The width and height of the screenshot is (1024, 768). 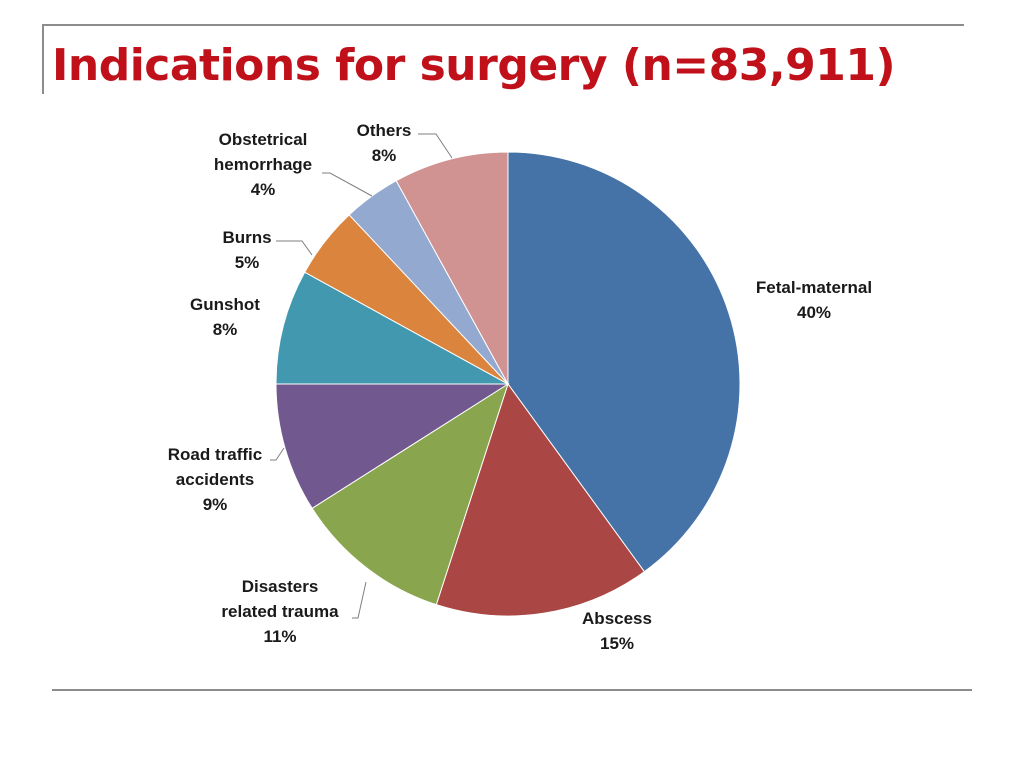 What do you see at coordinates (279, 636) in the screenshot?
I see `slice-percent-label: 11%` at bounding box center [279, 636].